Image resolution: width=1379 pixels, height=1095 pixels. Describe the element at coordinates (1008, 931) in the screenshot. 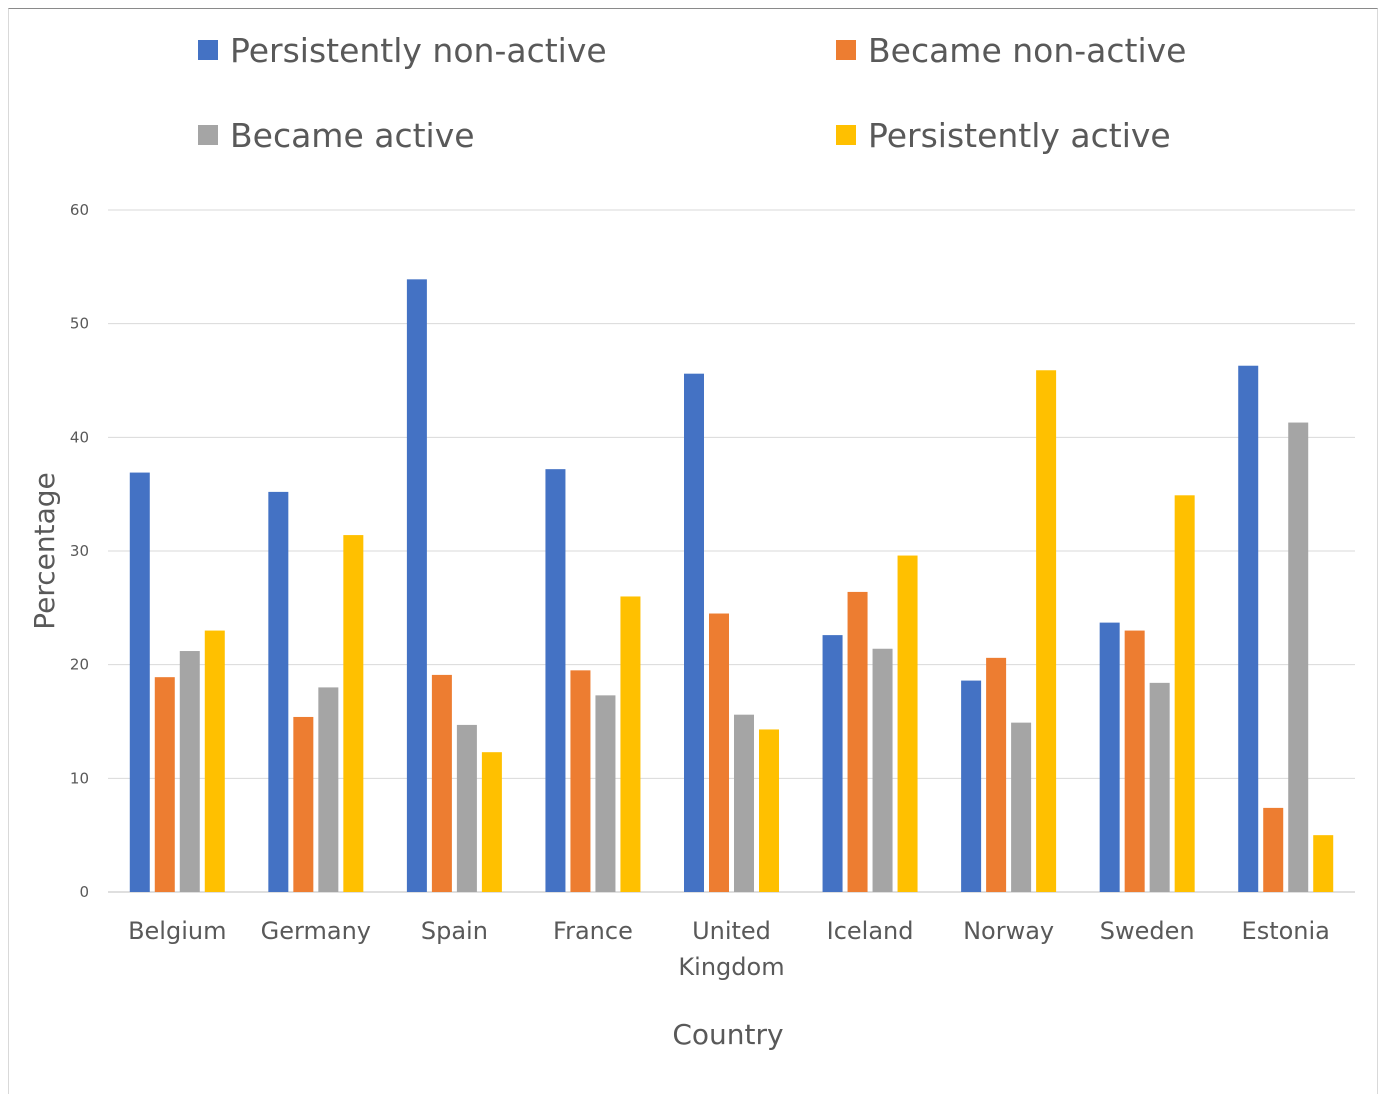

I see `x-category-label-6: Norway` at that location.